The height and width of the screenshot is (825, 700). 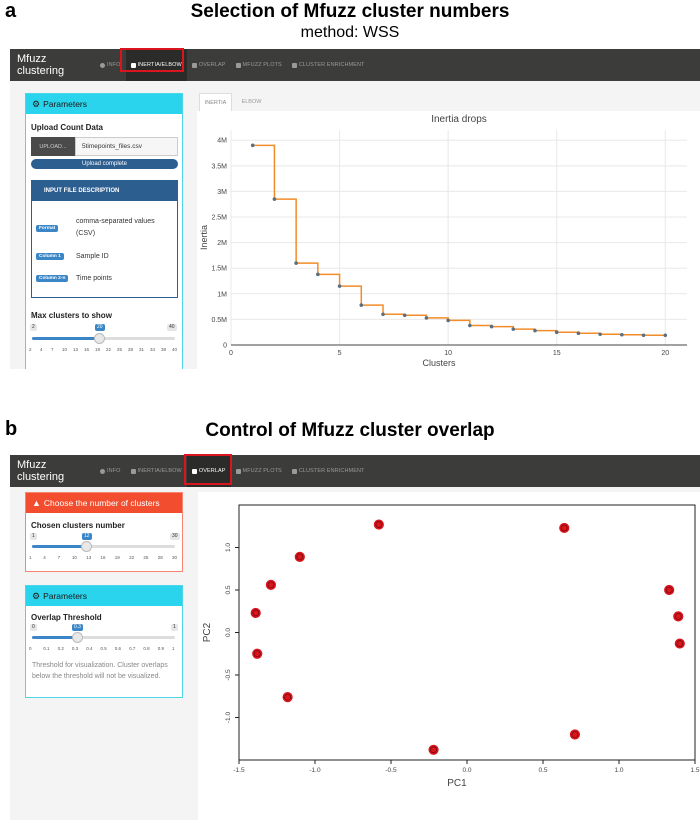 I want to click on clusters-slider-track, so click(x=103, y=546).